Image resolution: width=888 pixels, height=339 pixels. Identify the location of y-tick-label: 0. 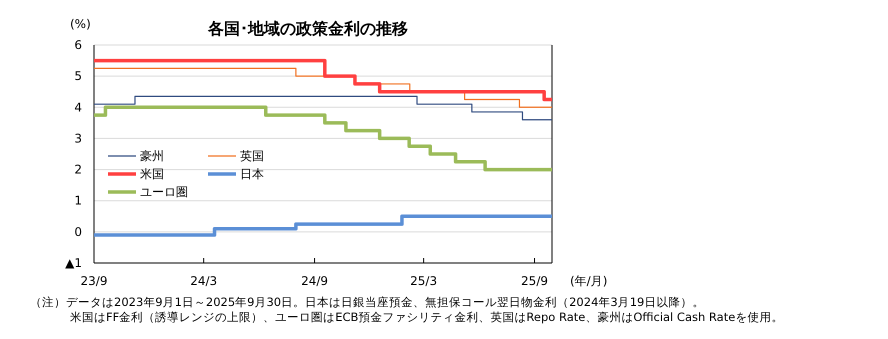
(78, 231).